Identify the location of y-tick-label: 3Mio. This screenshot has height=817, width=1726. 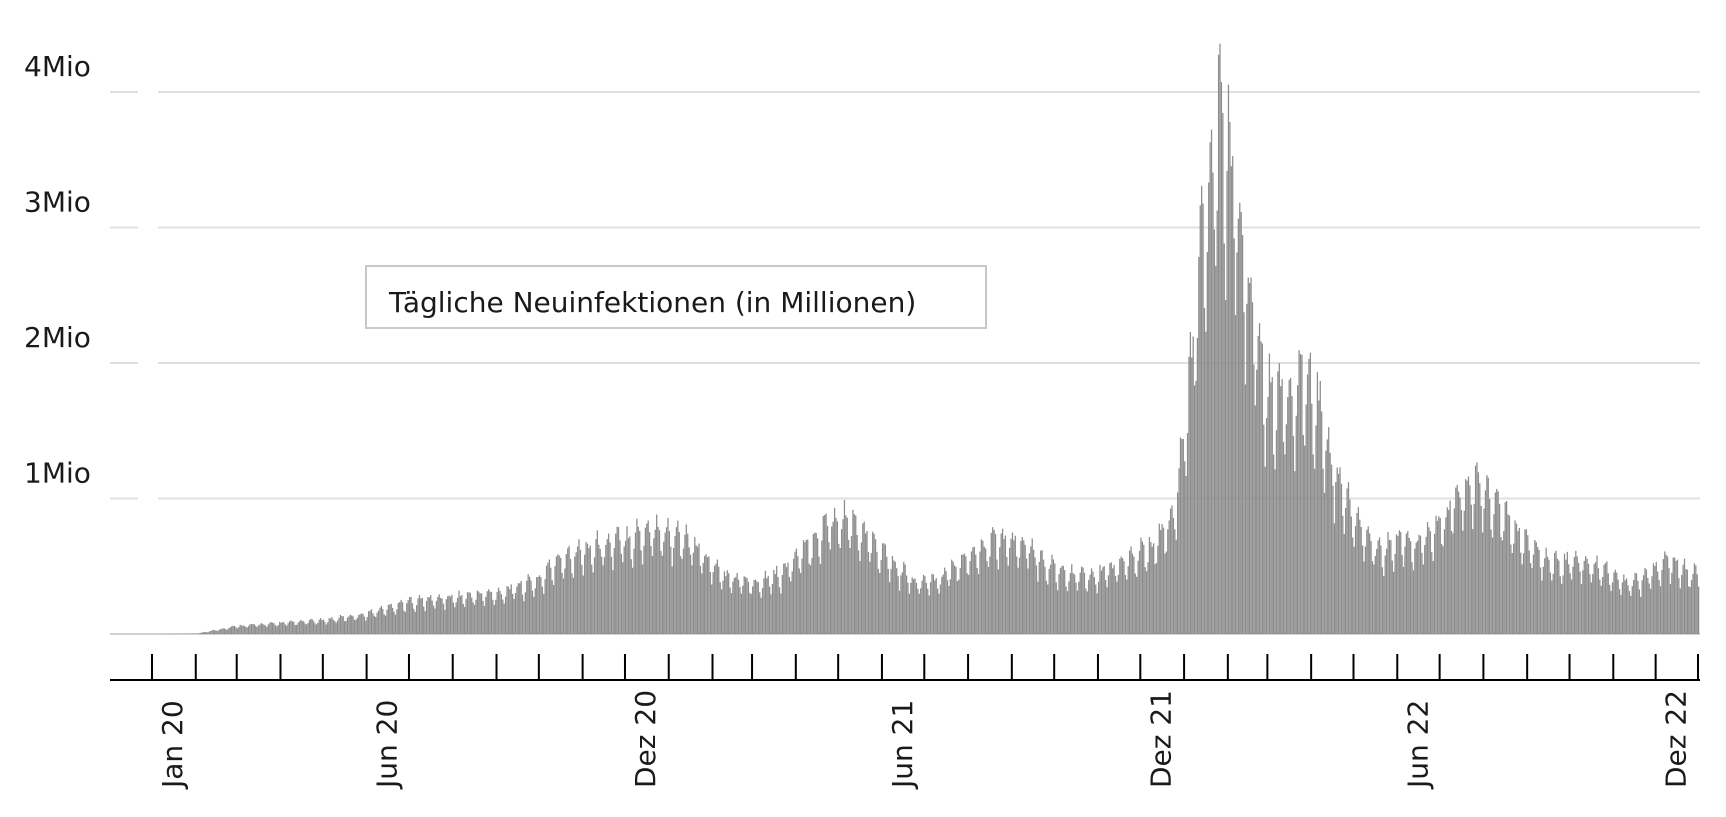
(57, 202).